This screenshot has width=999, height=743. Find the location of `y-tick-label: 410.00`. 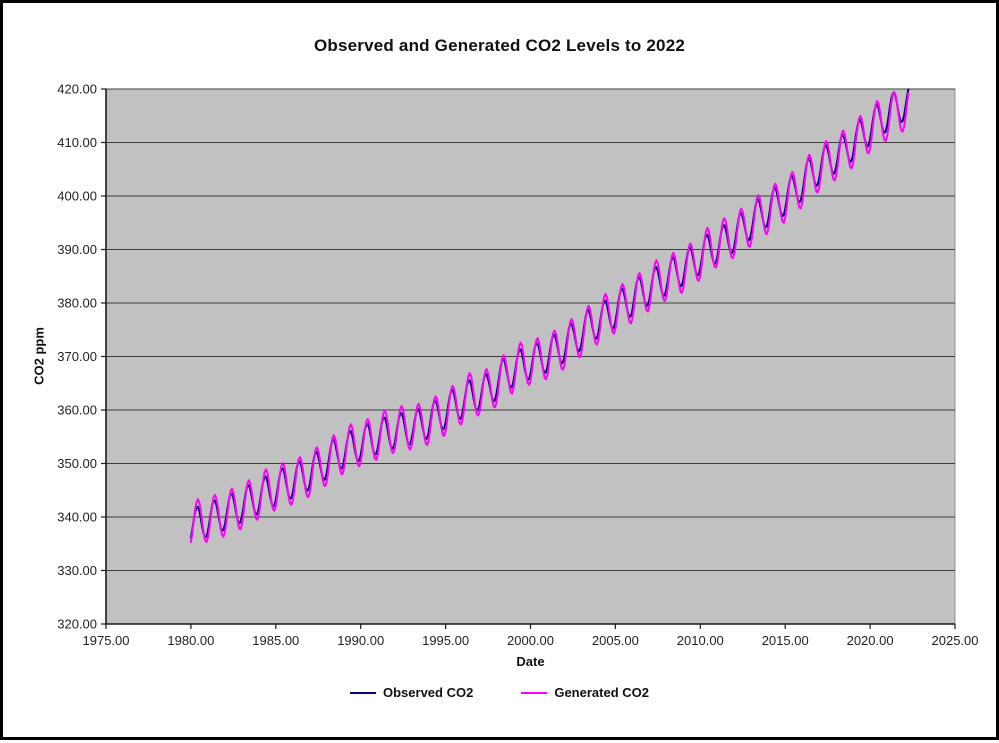

y-tick-label: 410.00 is located at coordinates (77, 142).